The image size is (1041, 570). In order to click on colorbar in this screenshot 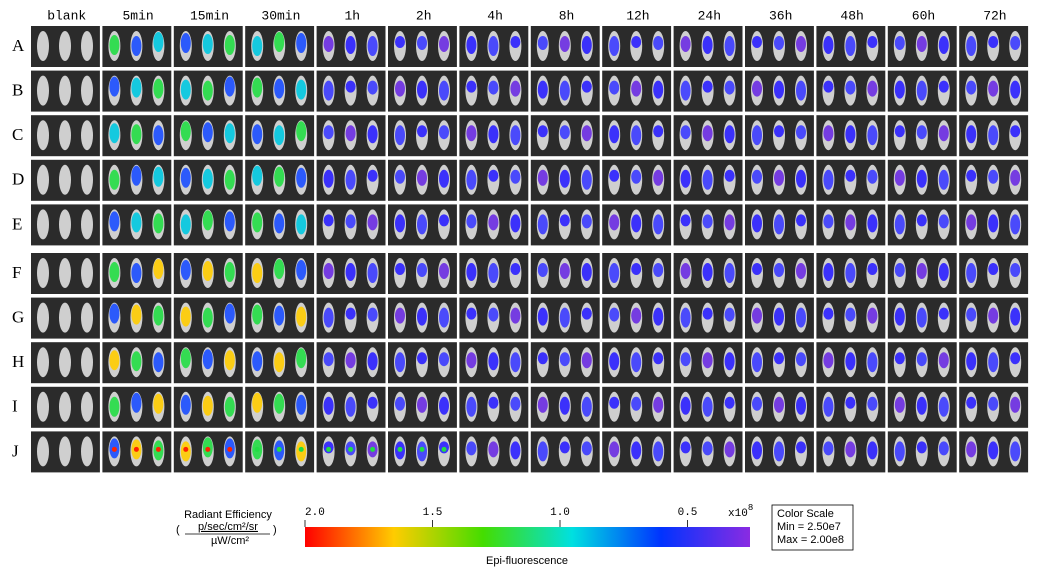, I will do `click(527, 537)`.